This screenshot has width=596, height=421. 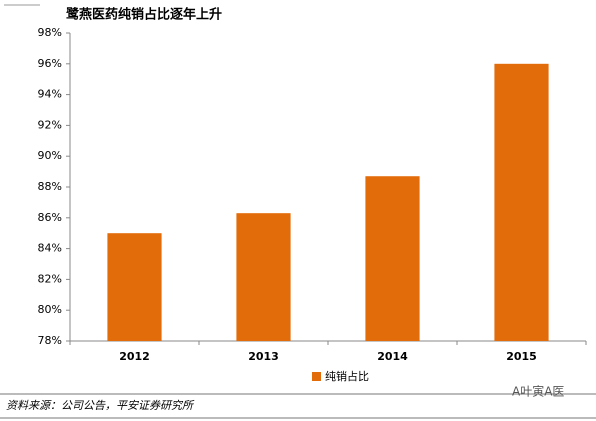 What do you see at coordinates (521, 356) in the screenshot?
I see `x-tick-label: 2015` at bounding box center [521, 356].